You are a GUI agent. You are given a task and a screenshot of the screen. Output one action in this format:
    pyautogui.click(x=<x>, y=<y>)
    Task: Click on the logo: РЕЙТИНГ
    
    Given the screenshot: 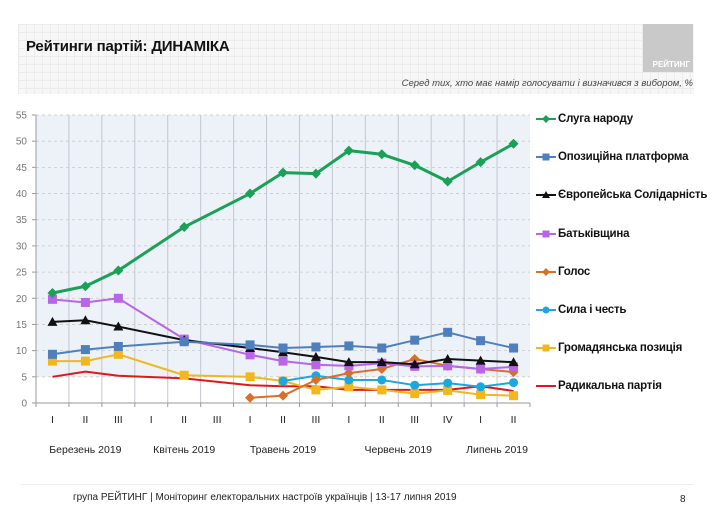 What is the action you would take?
    pyautogui.click(x=668, y=48)
    